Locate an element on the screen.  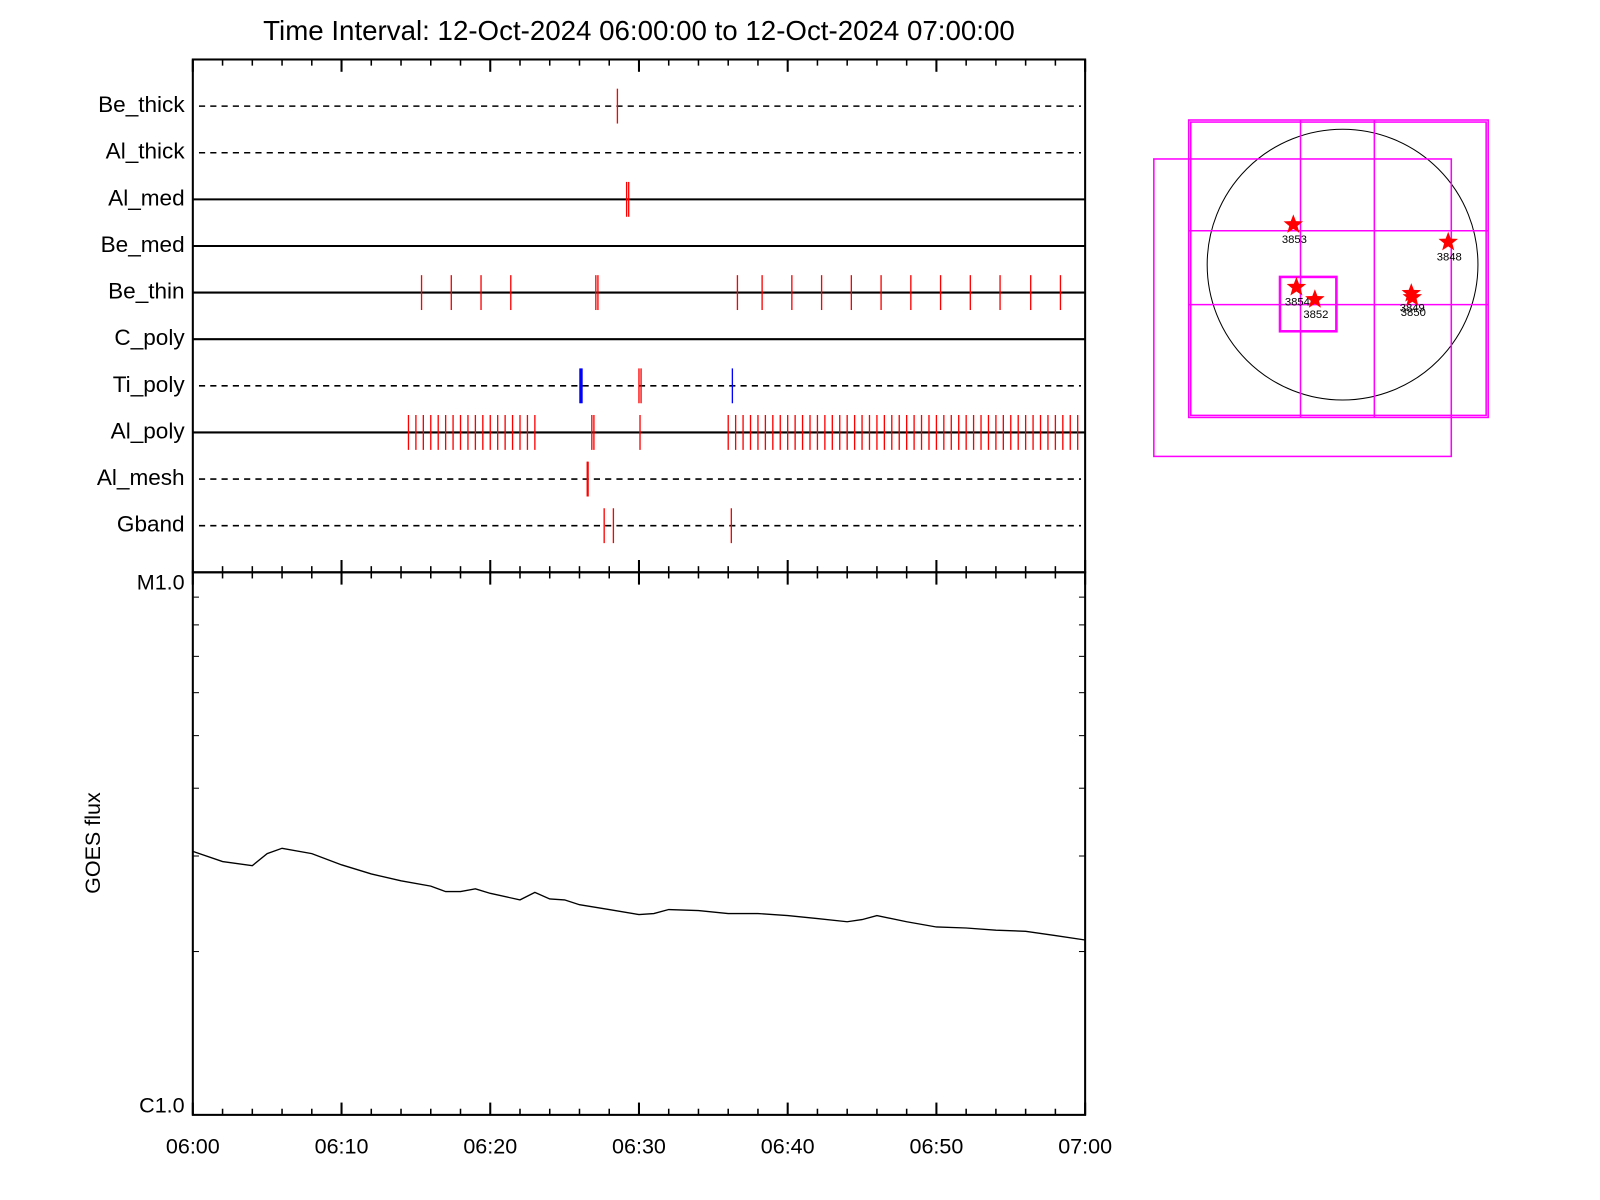
sun-map is located at coordinates (1321, 288).